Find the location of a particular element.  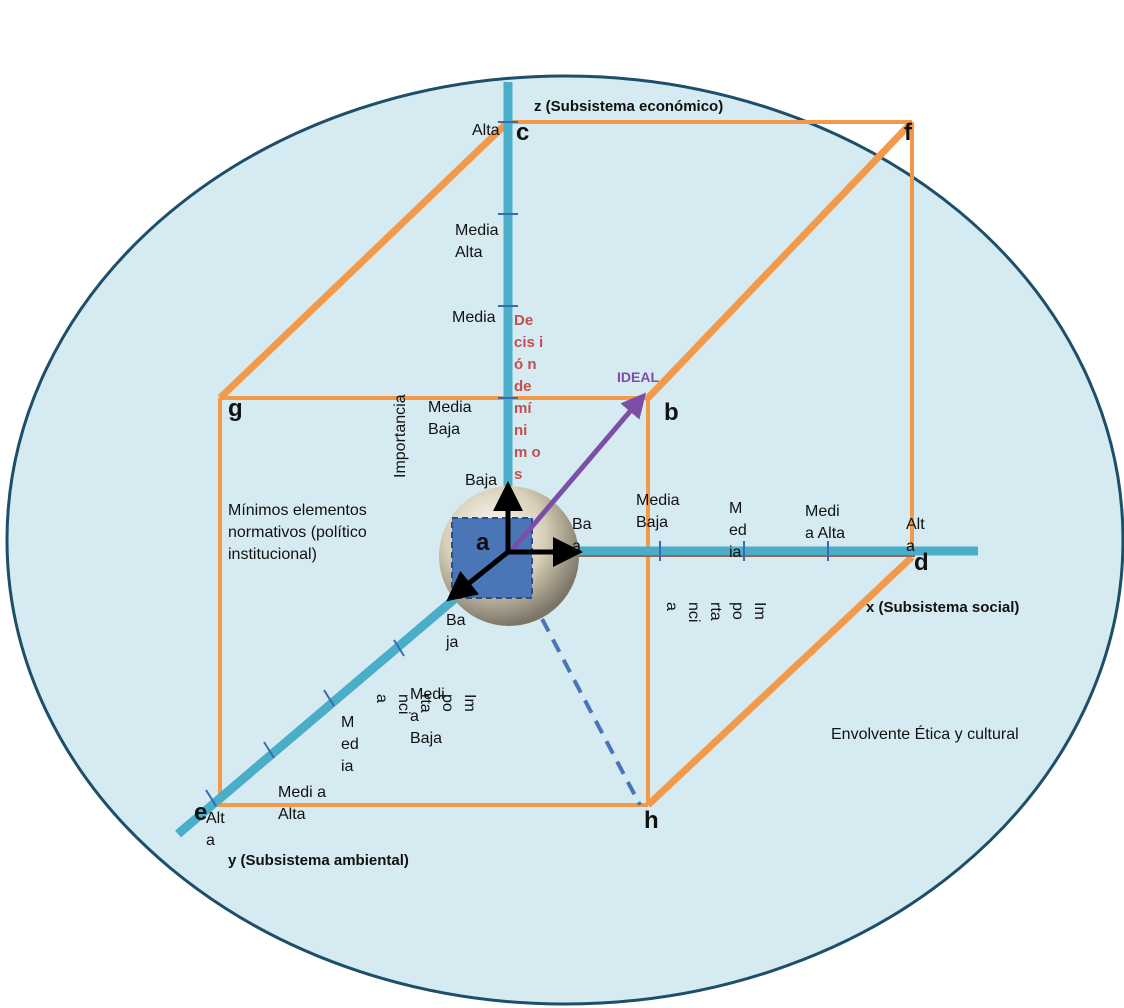

ideal-label: IDEAL is located at coordinates (638, 377).